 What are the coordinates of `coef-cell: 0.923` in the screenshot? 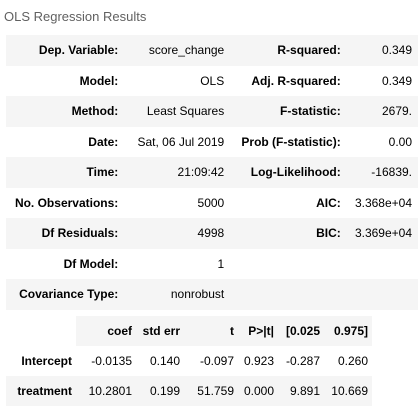 It's located at (258, 361).